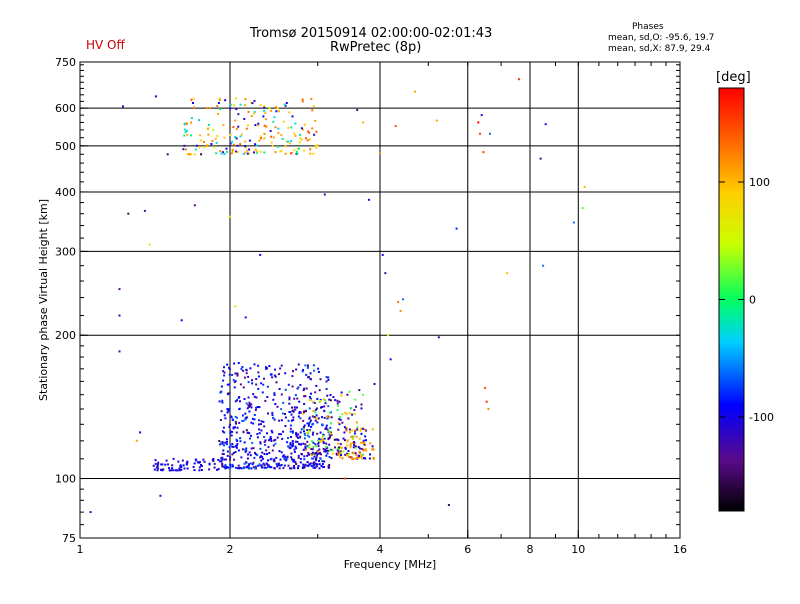 The image size is (800, 604). What do you see at coordinates (467, 549) in the screenshot?
I see `x-tick-label: 6` at bounding box center [467, 549].